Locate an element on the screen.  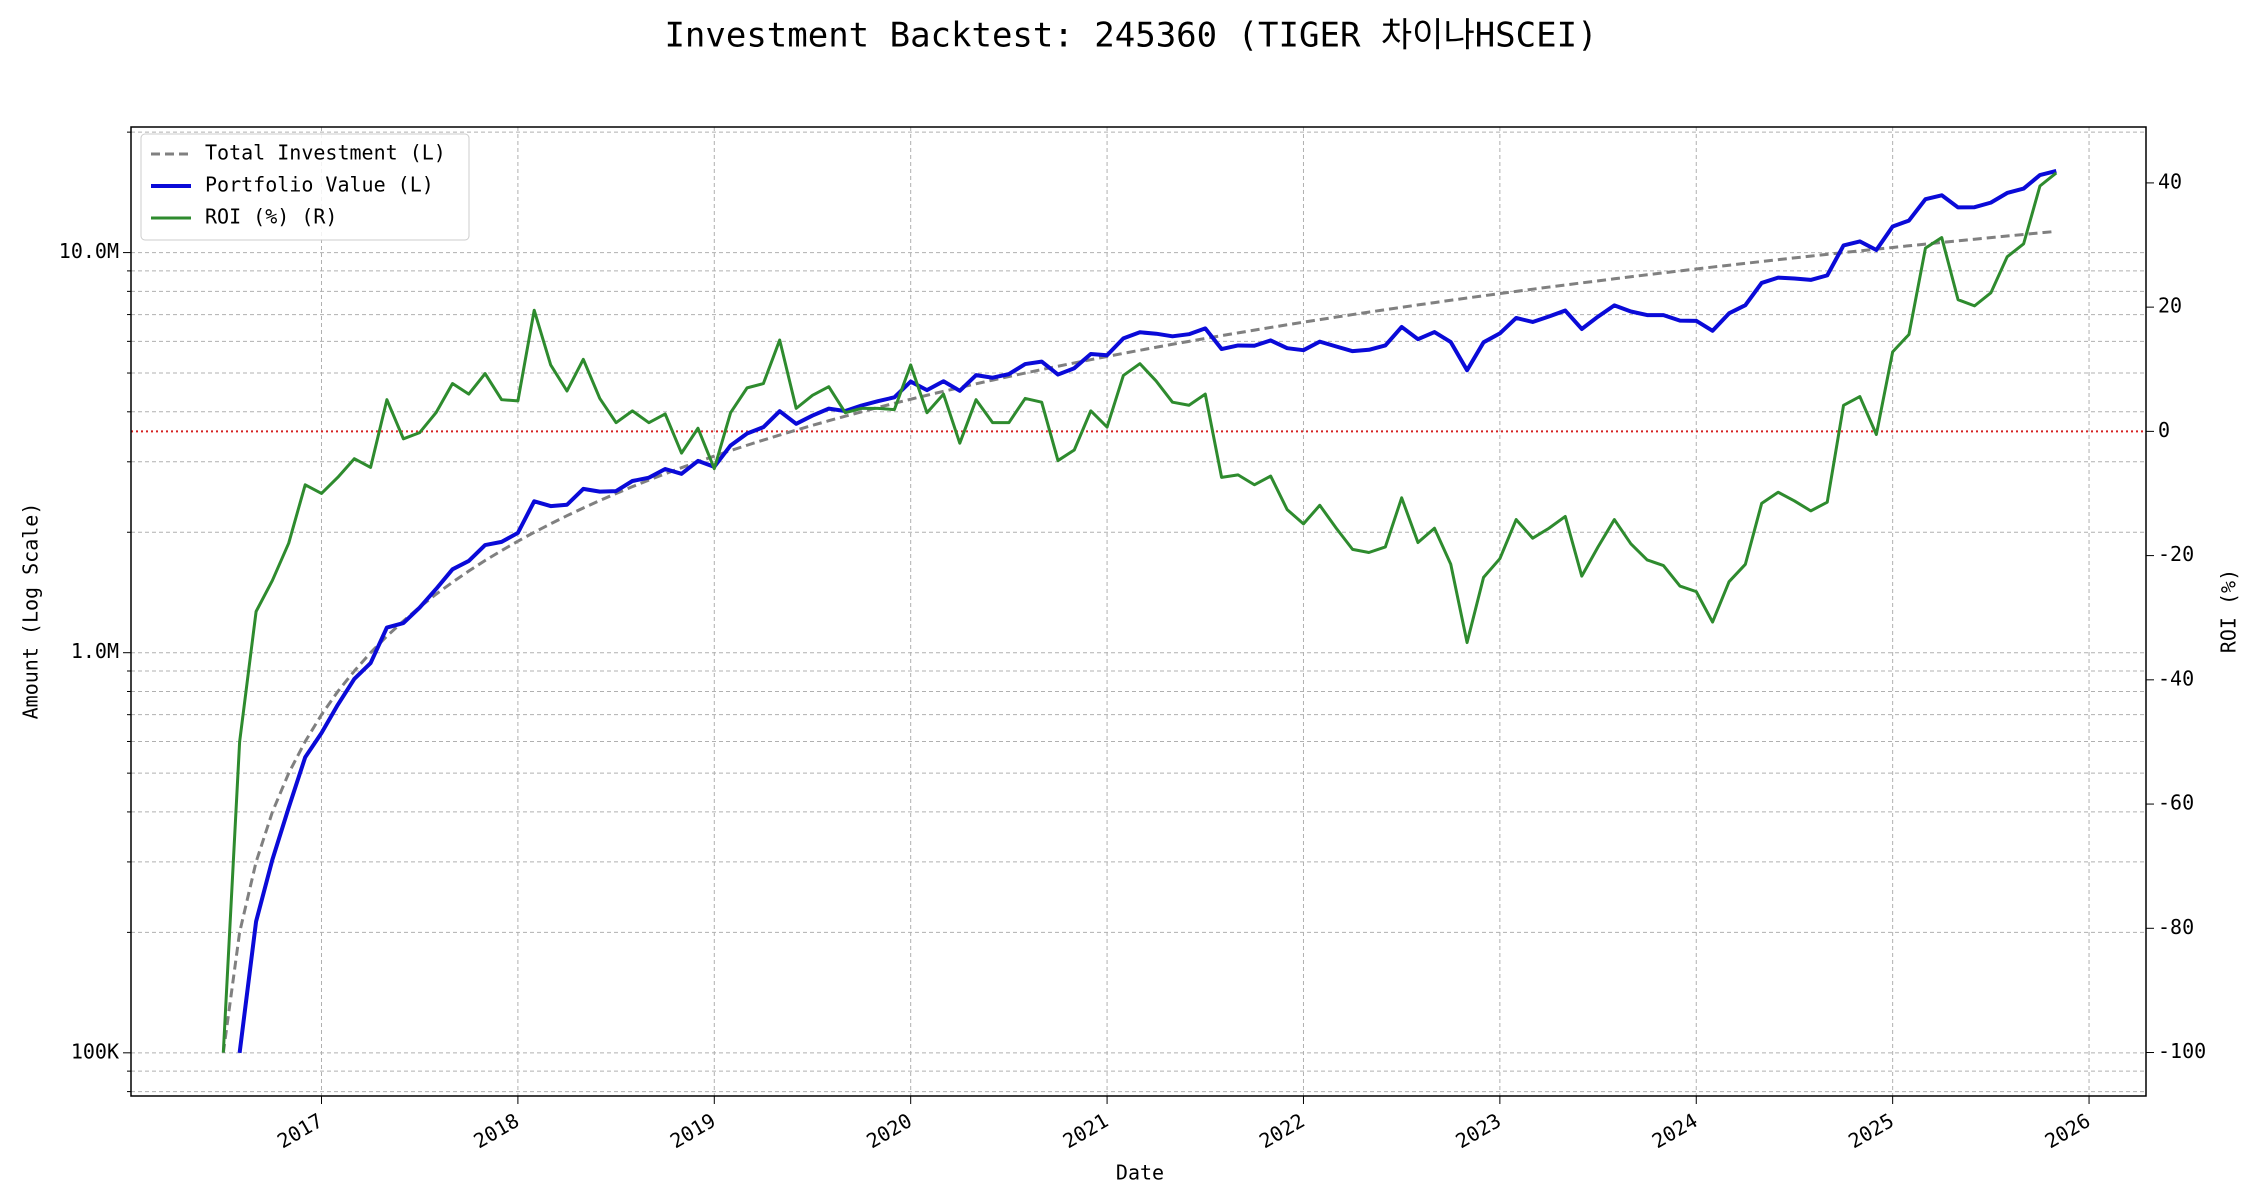
y2-tick-label: 0 is located at coordinates (2164, 430).